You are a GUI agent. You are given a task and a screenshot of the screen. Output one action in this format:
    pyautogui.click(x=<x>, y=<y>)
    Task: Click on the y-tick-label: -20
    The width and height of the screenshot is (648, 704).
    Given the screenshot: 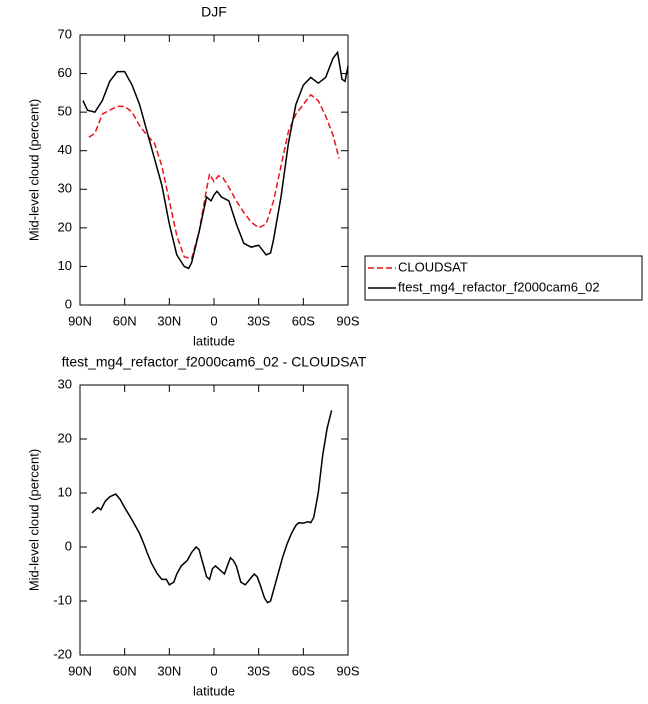 What is the action you would take?
    pyautogui.click(x=62, y=653)
    